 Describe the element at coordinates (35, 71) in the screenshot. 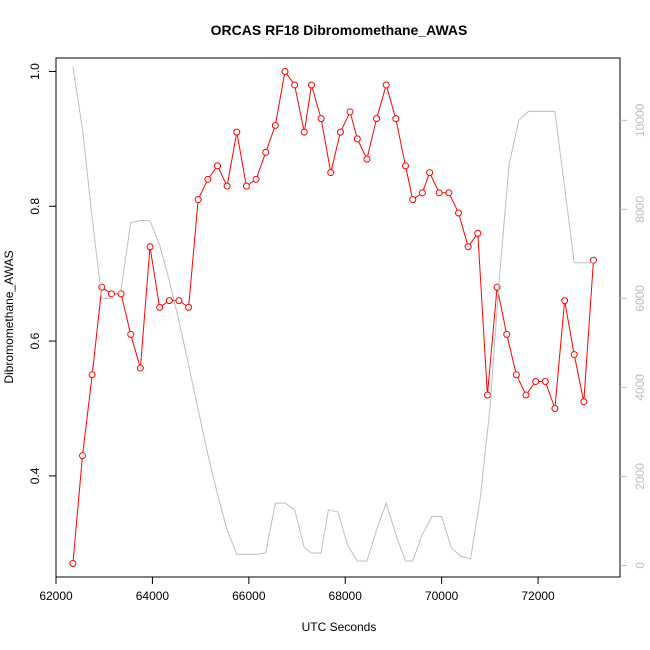

I see `y-tick-label: 1.0` at that location.